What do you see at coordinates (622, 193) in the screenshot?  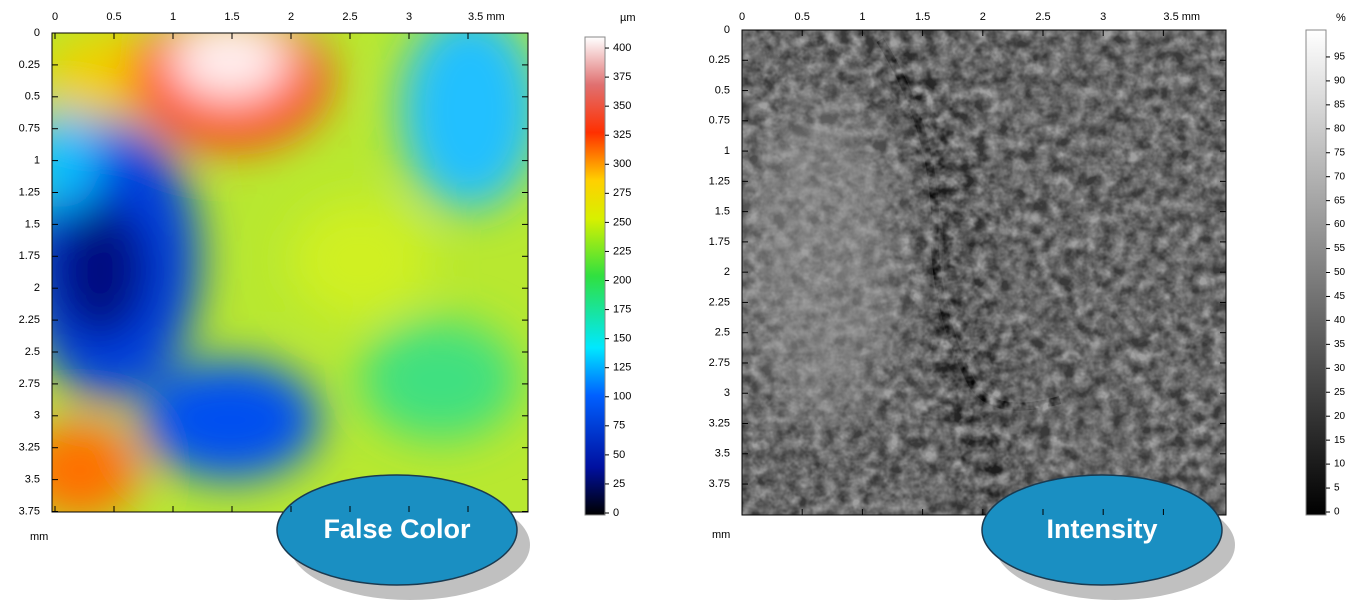 I see `scale-tick-label: 275` at bounding box center [622, 193].